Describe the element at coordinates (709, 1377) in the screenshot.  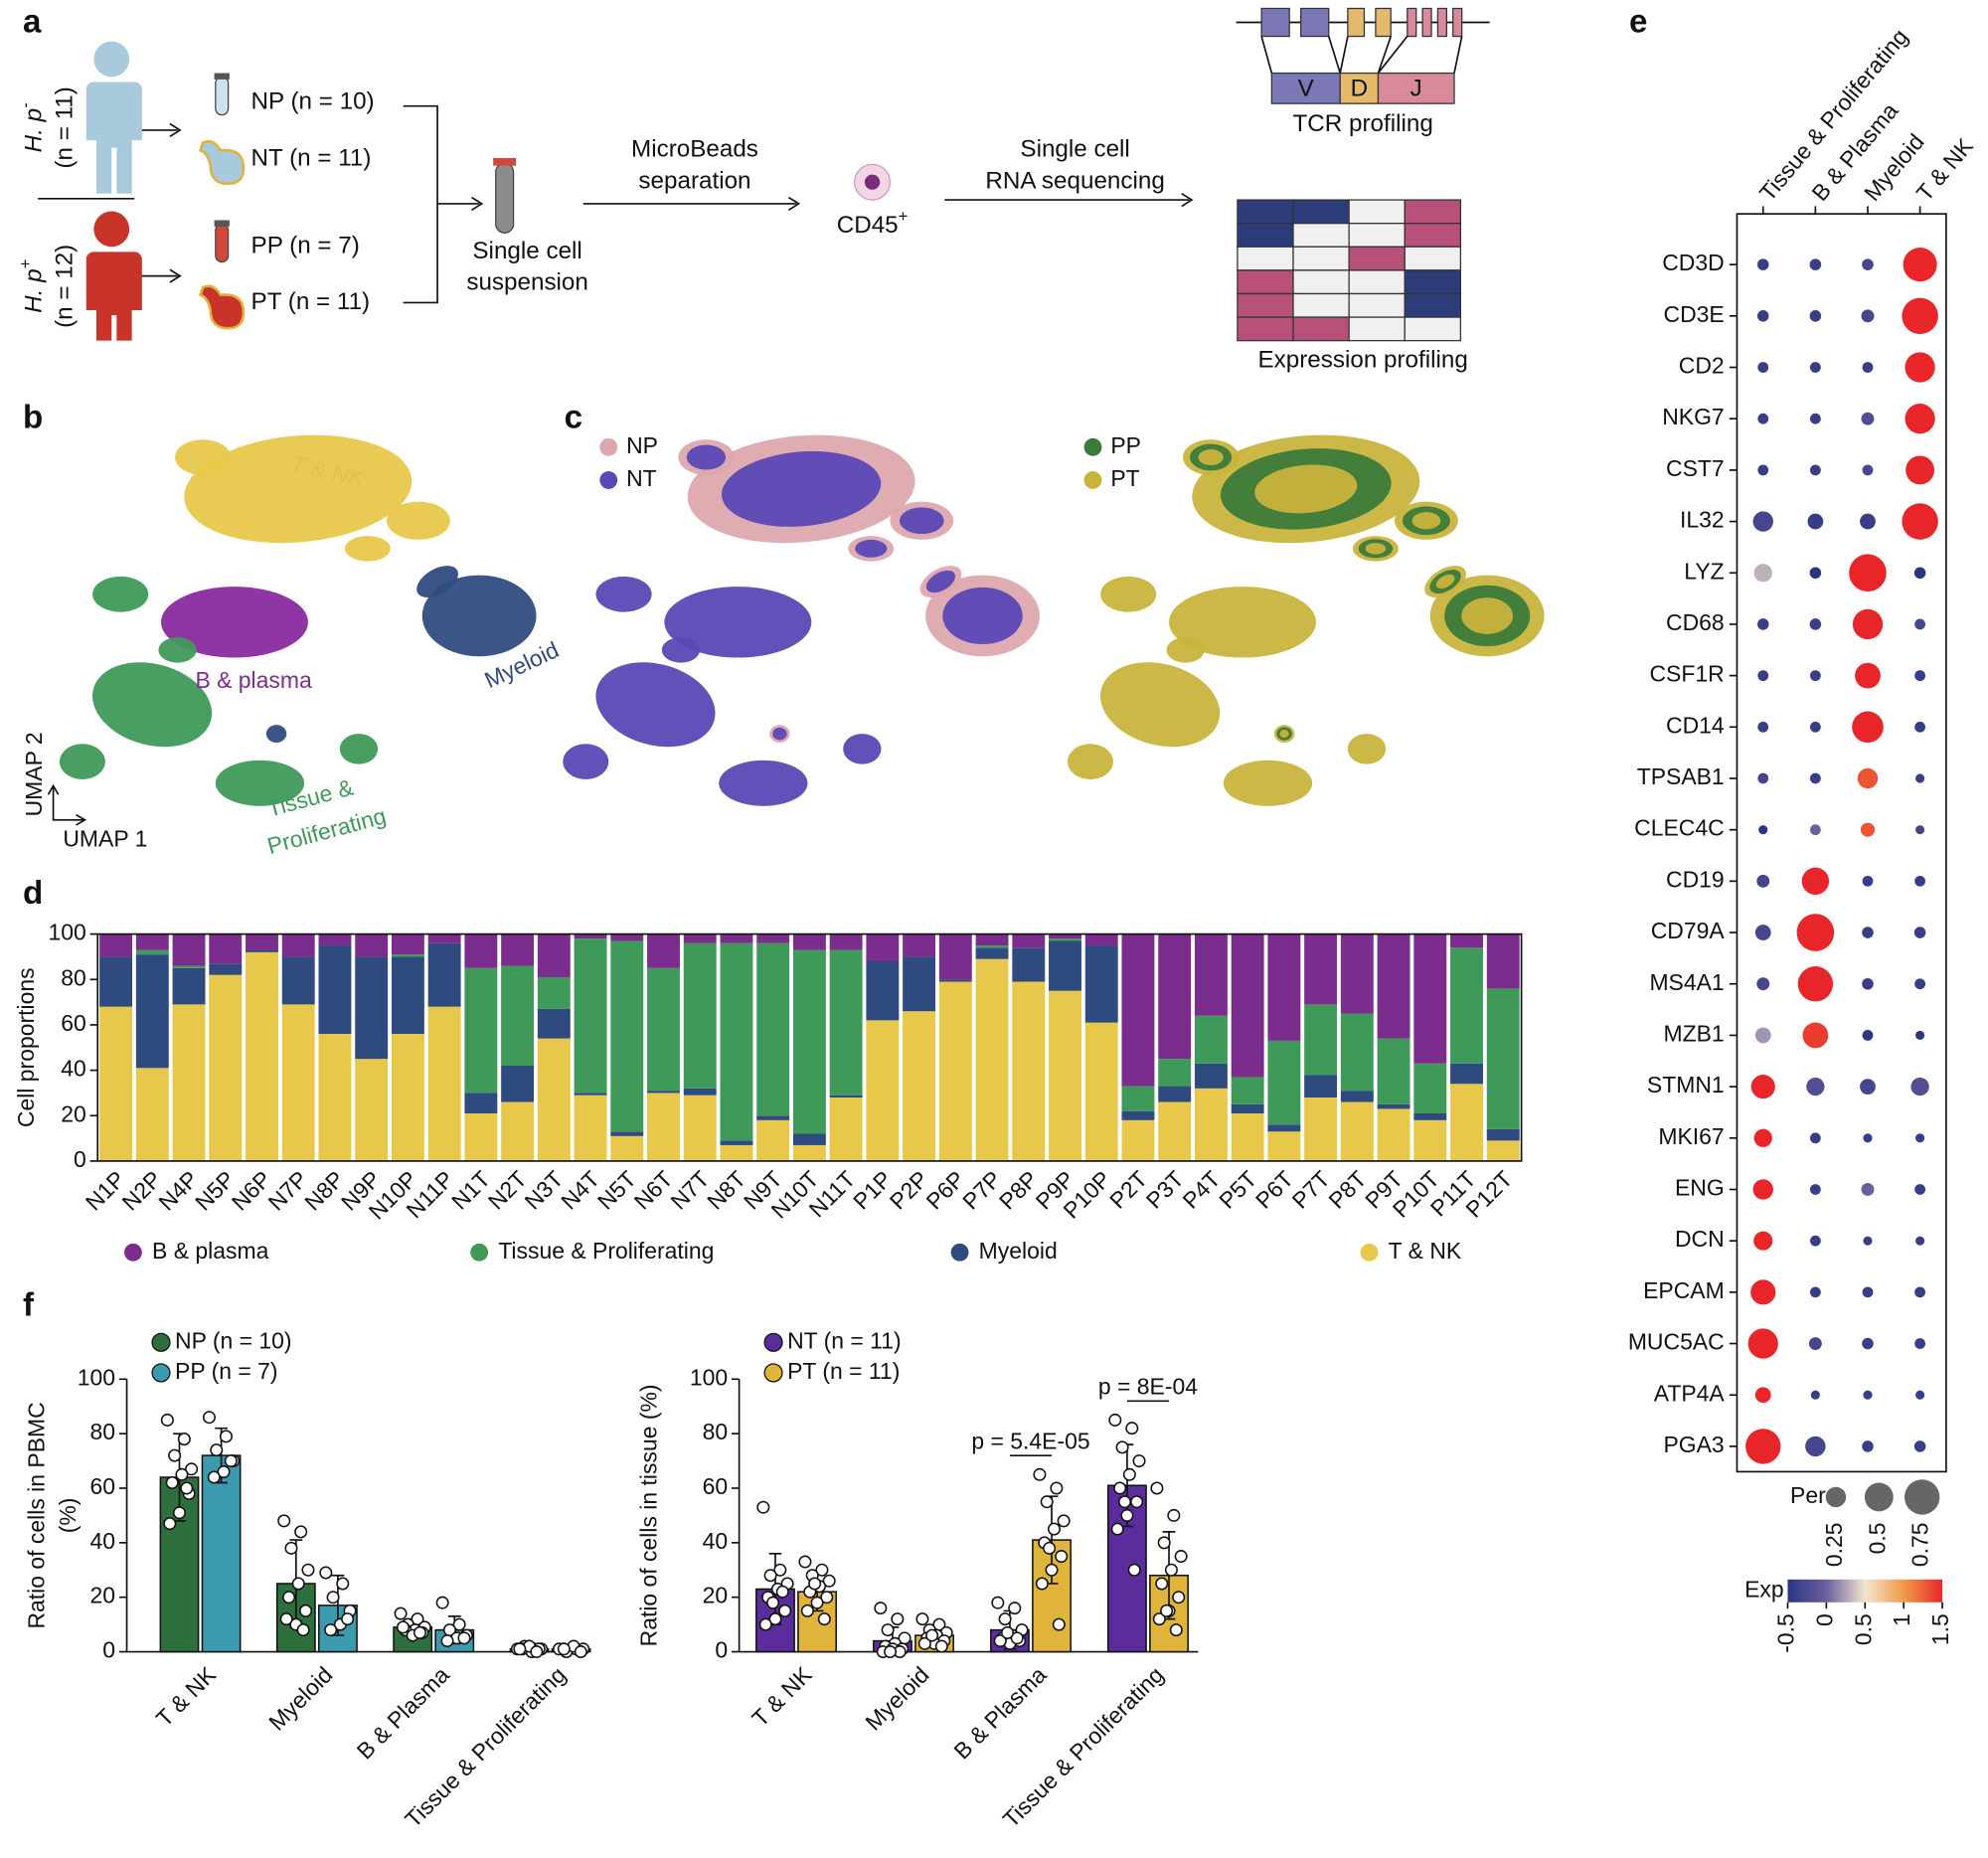
I see `y-tick-label: 100` at that location.